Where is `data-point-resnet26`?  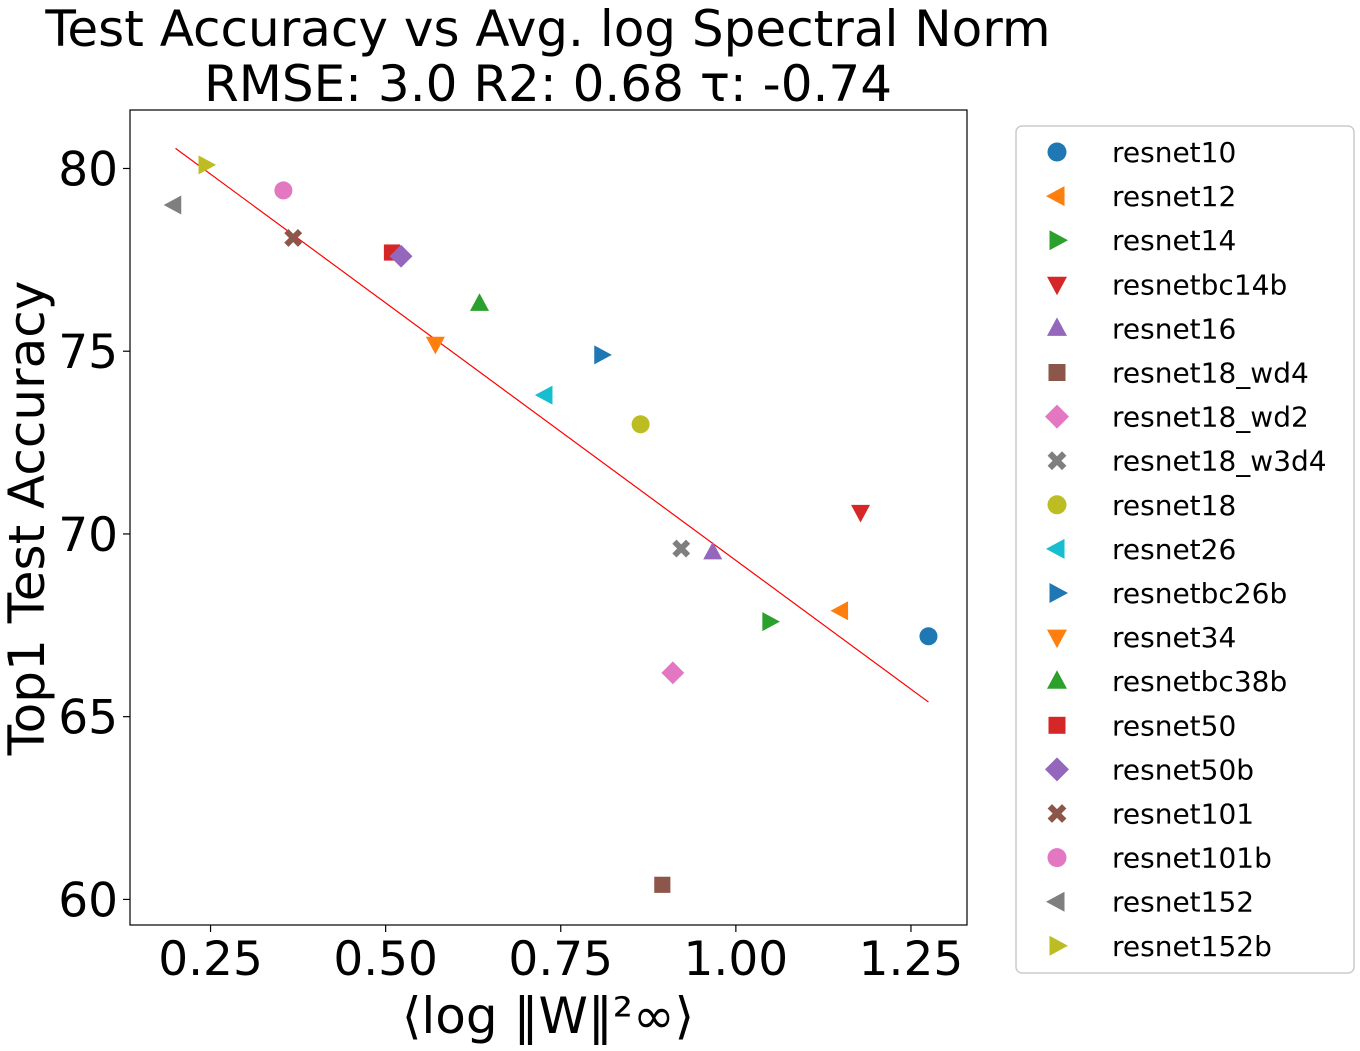 data-point-resnet26 is located at coordinates (543, 395).